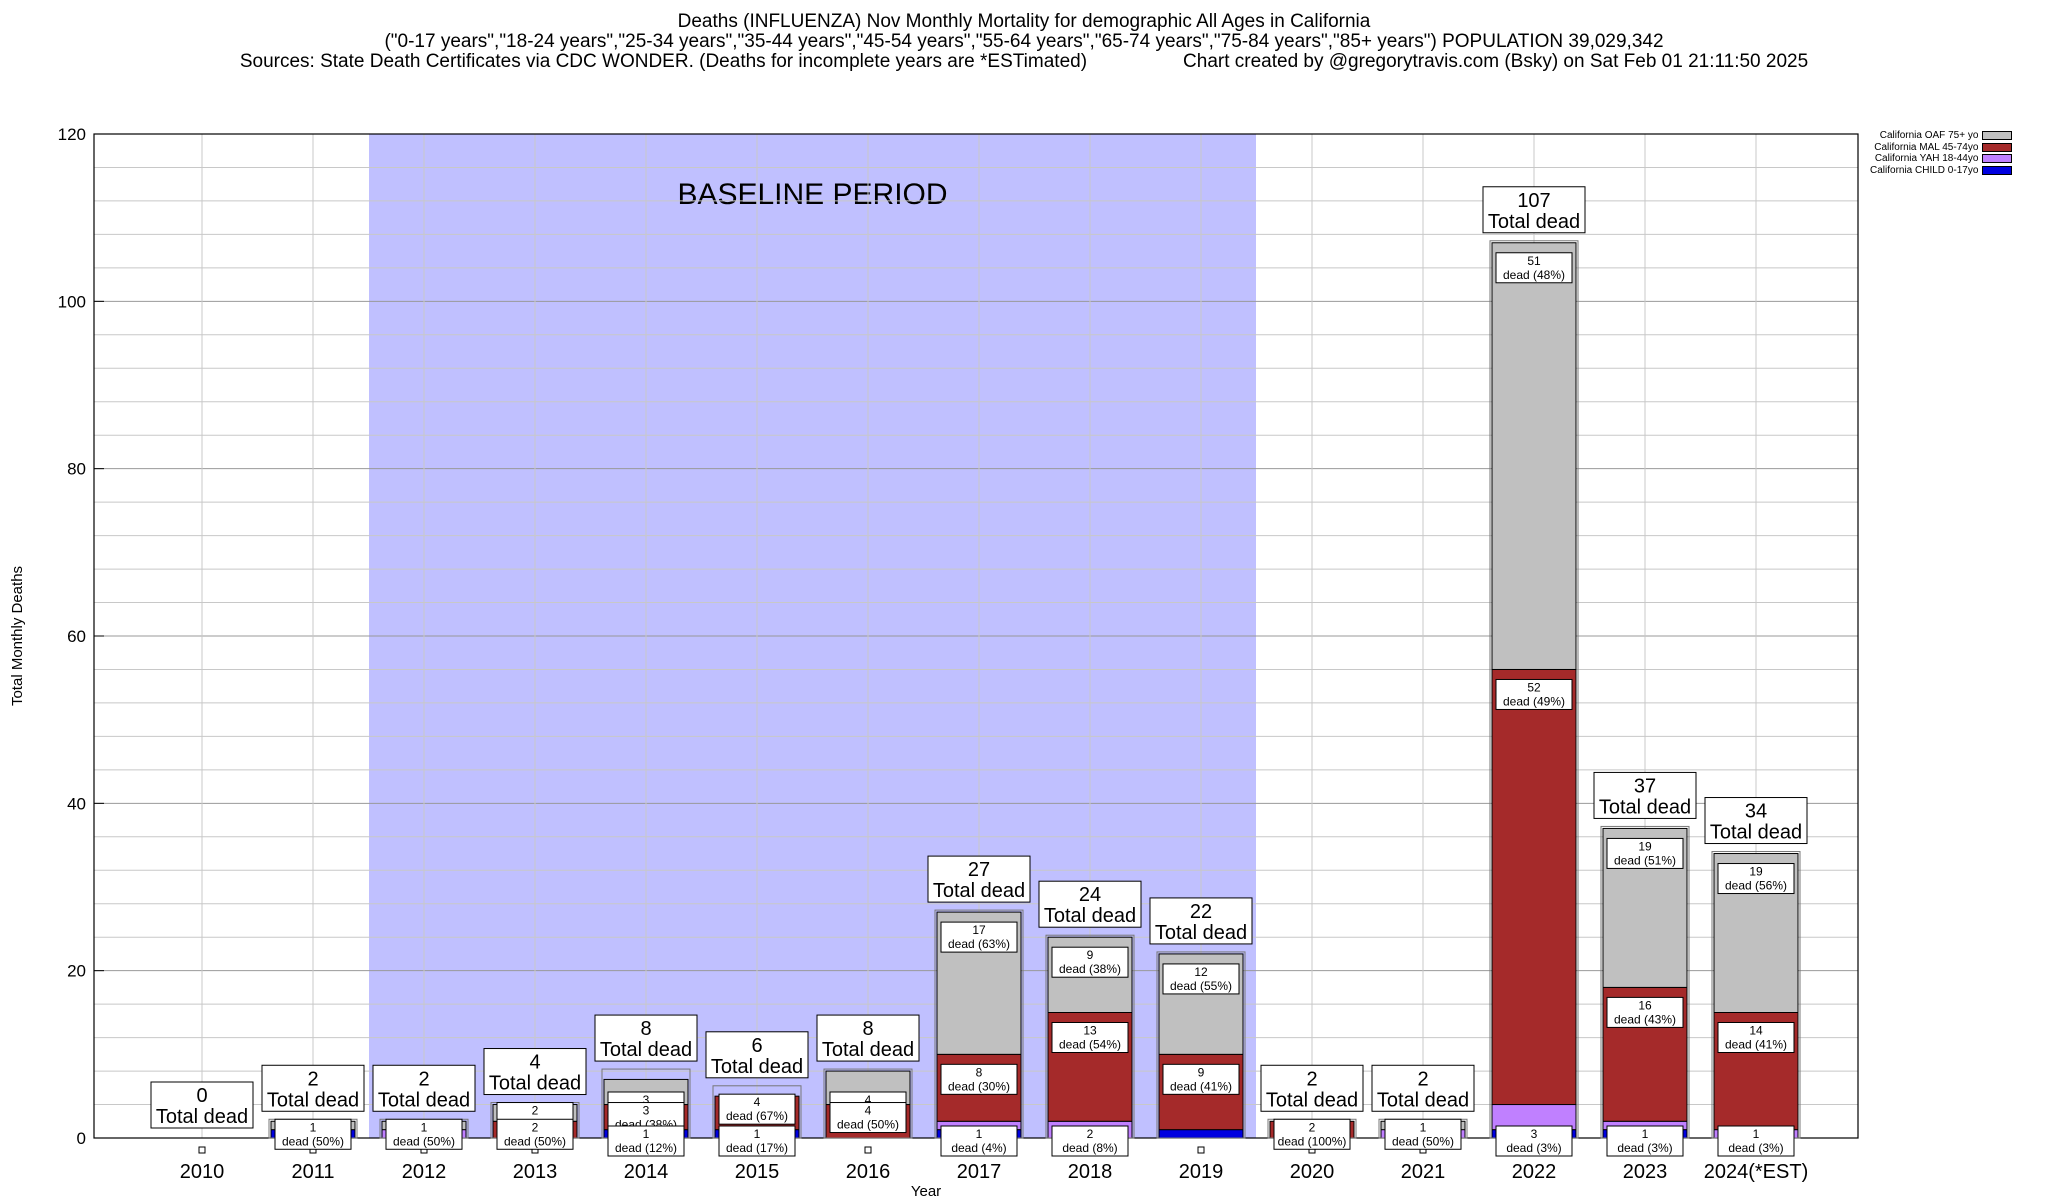  I want to click on total-count: 6, so click(756, 1046).